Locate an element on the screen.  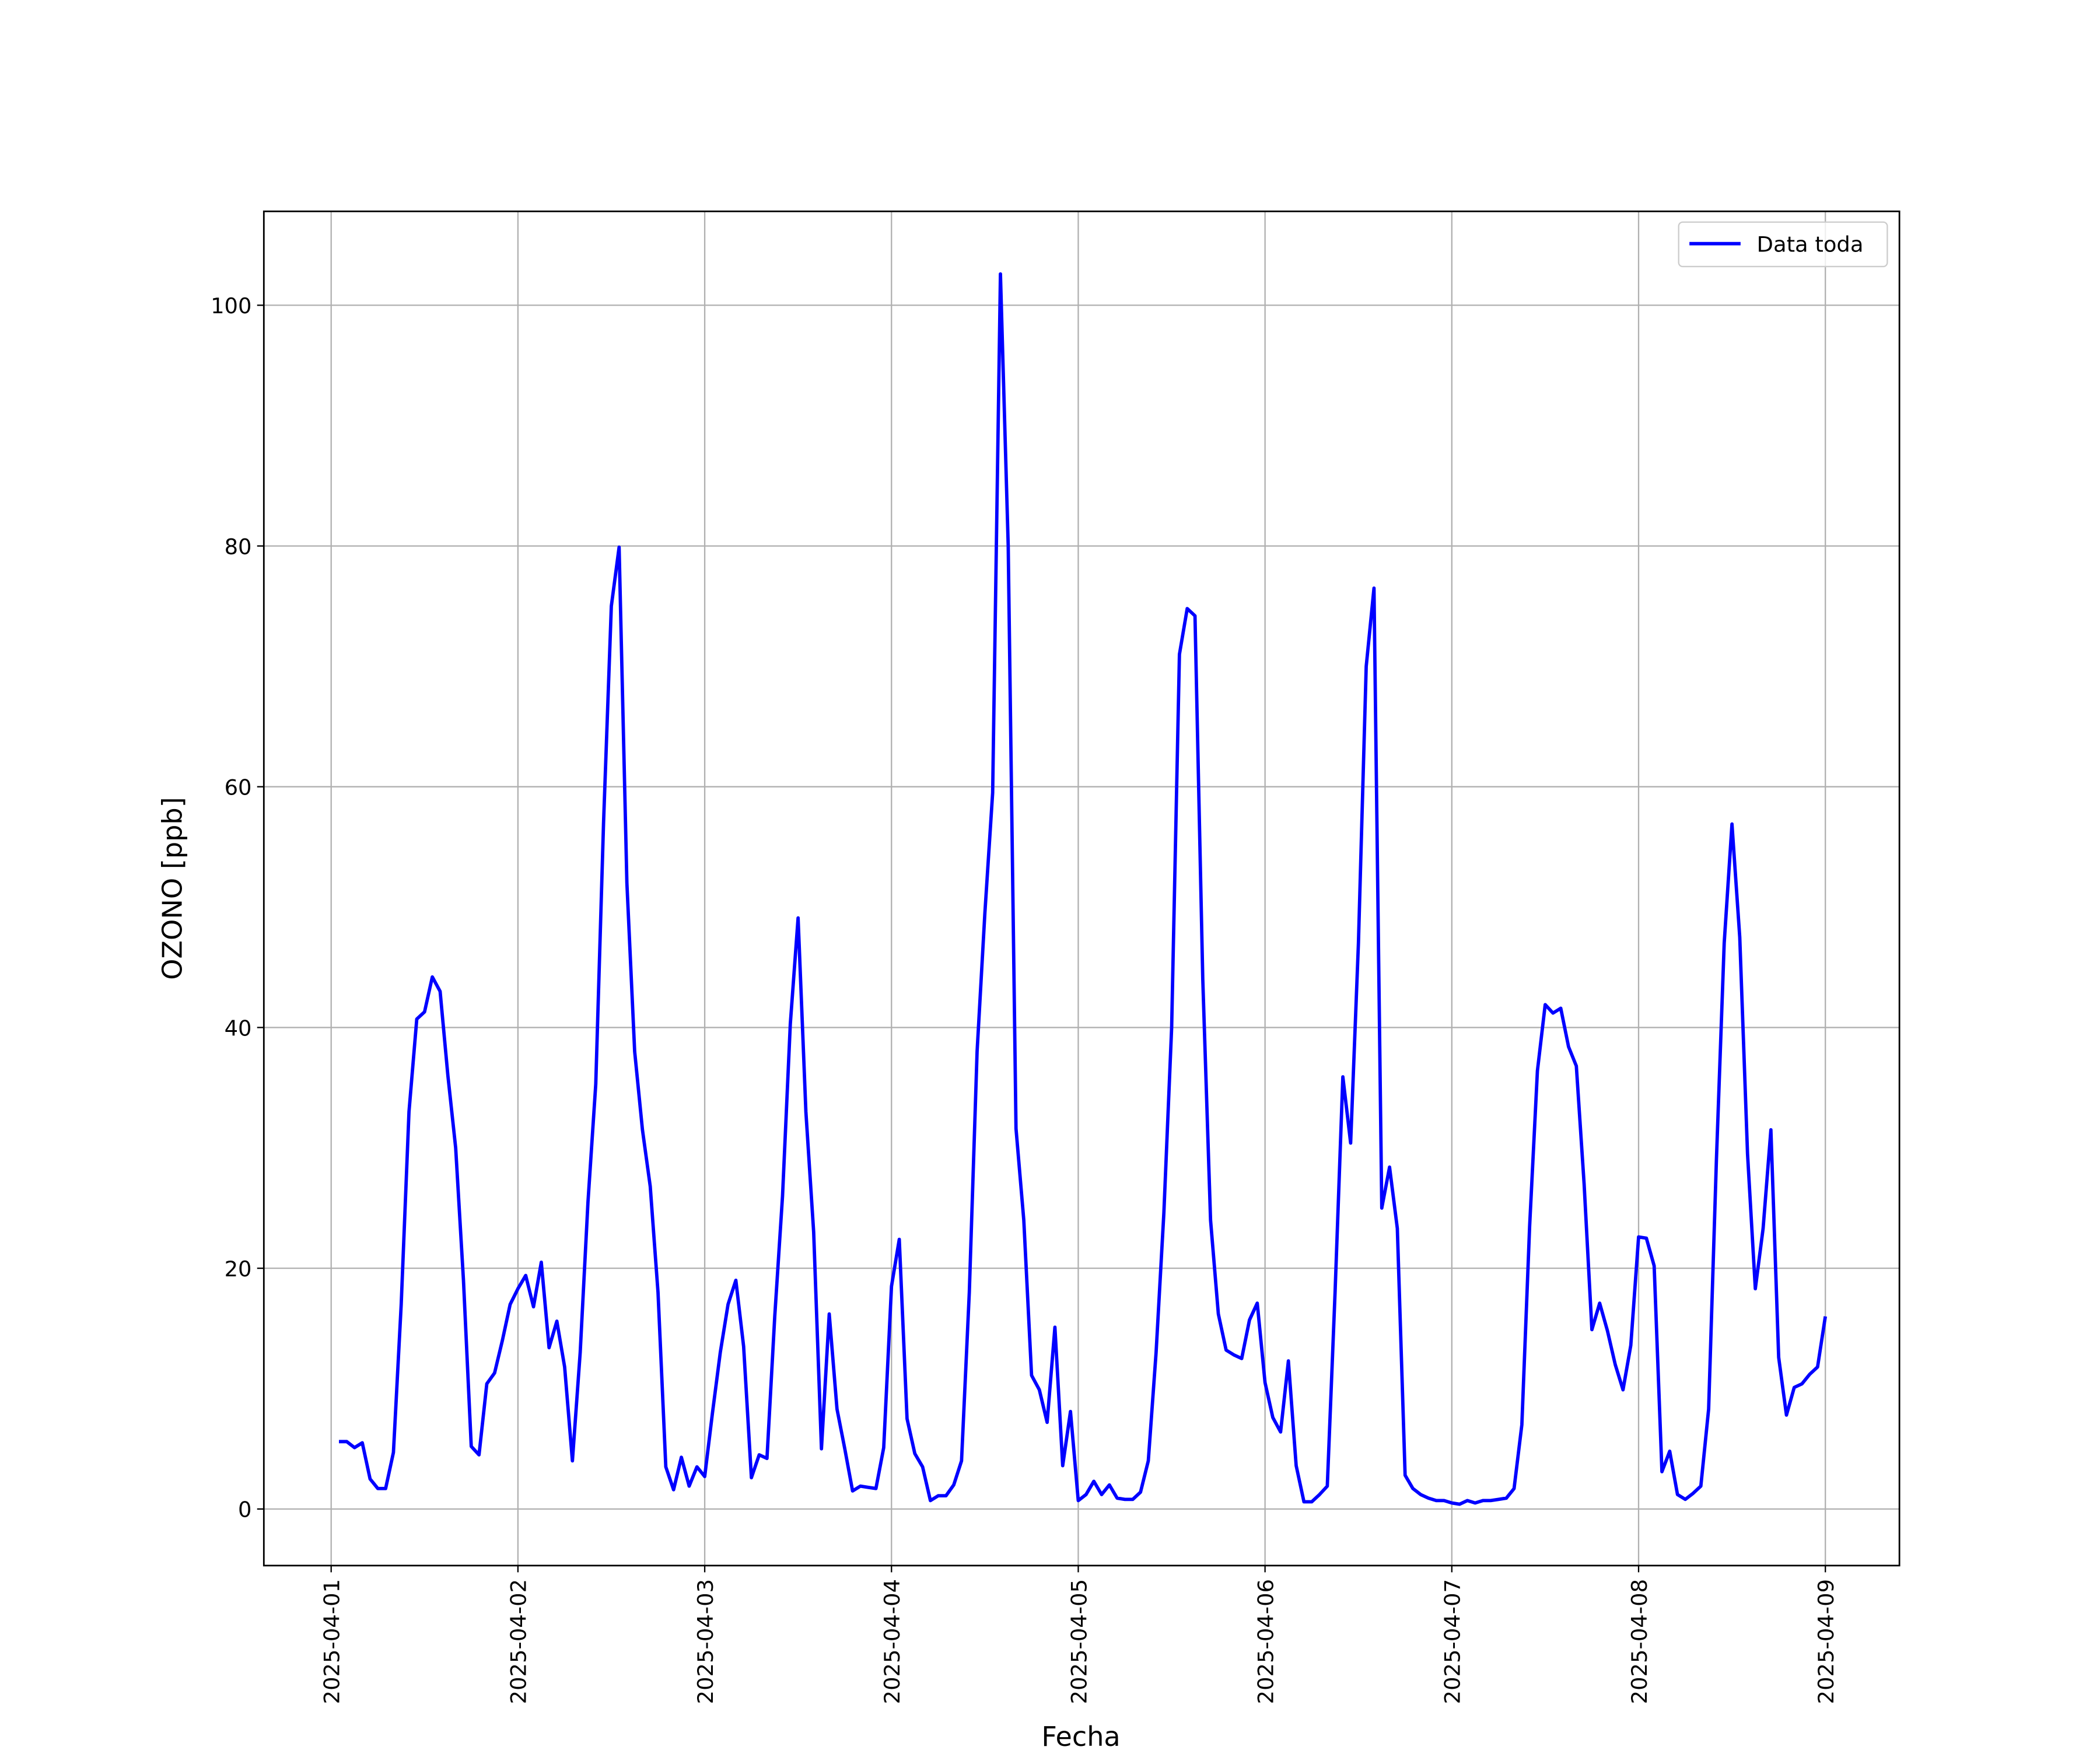
x-tick-label: 2025-04-08 is located at coordinates (1639, 1641).